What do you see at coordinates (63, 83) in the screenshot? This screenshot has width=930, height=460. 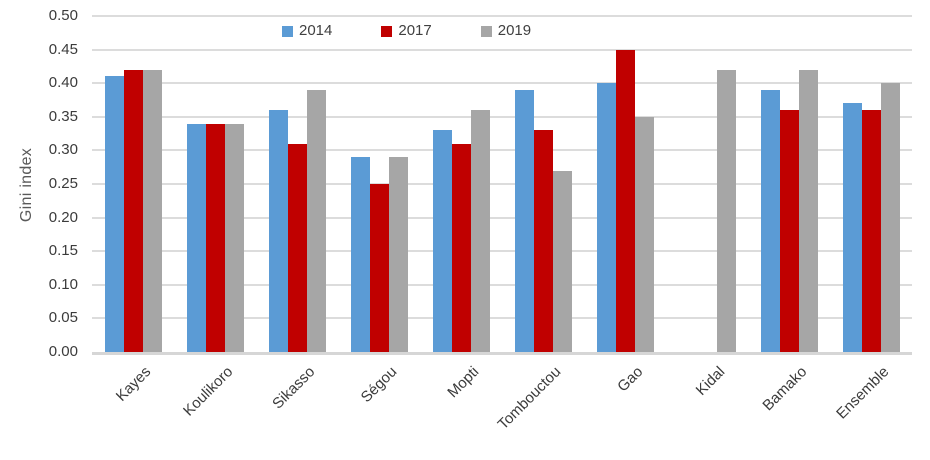 I see `y-tick-label: 0.40` at bounding box center [63, 83].